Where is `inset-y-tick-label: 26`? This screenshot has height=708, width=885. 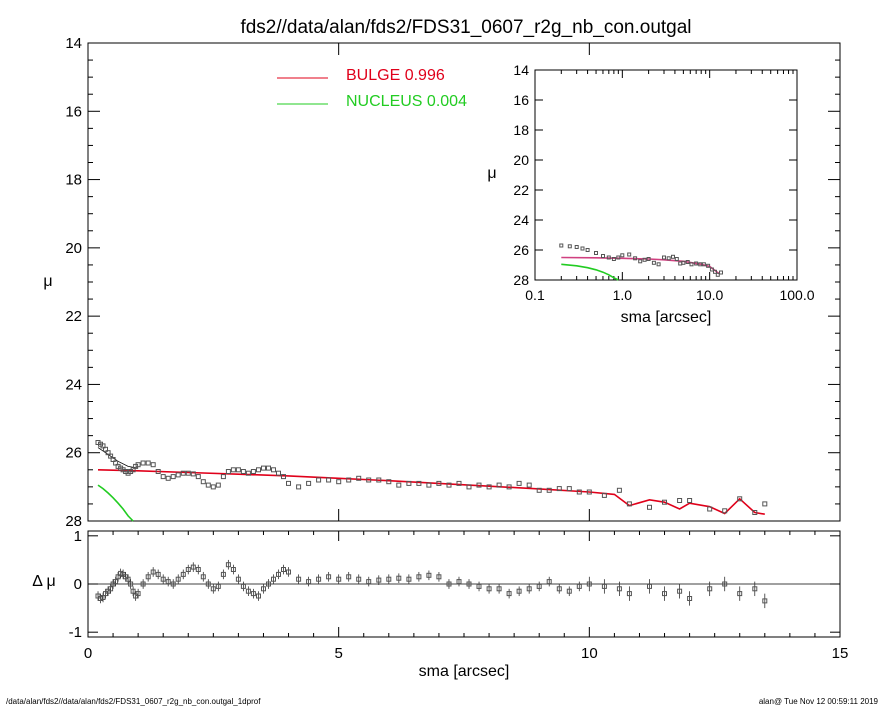 inset-y-tick-label: 26 is located at coordinates (521, 250).